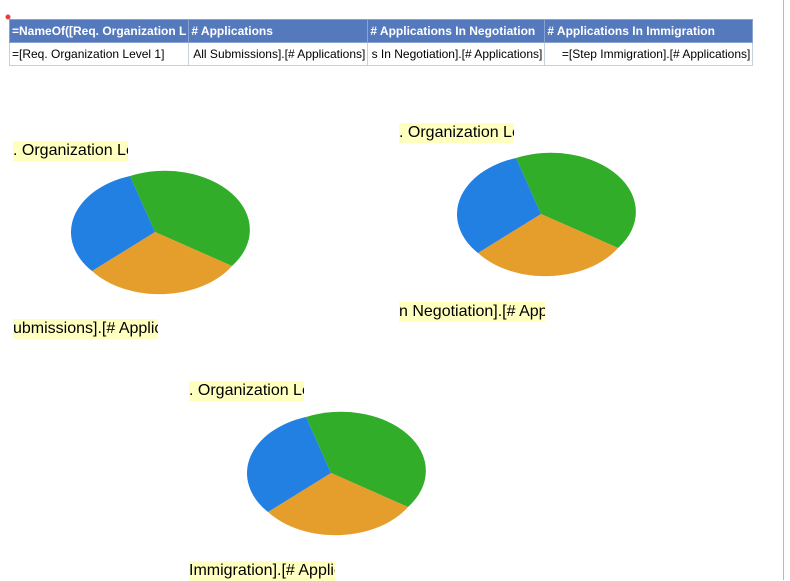  What do you see at coordinates (85, 329) in the screenshot?
I see `chart-label: ubmissions].[# Applic` at bounding box center [85, 329].